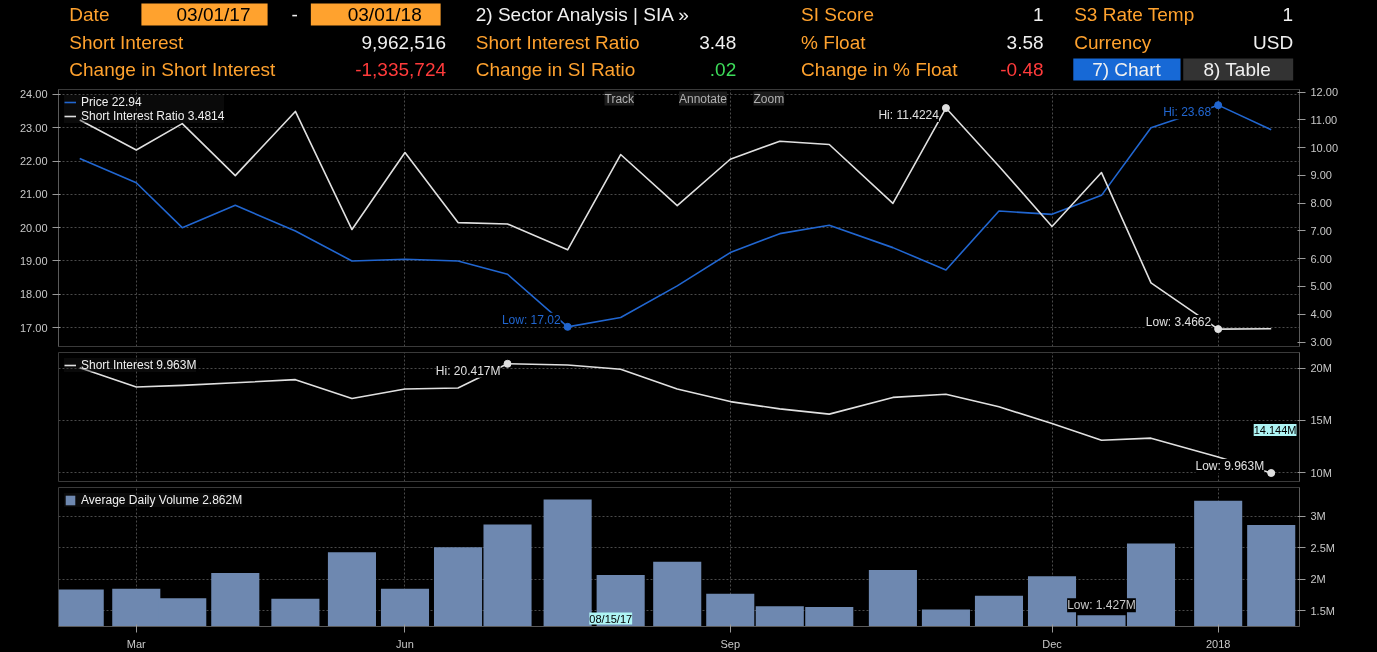  Describe the element at coordinates (213, 14) in the screenshot. I see `text: 03/01/17` at that location.